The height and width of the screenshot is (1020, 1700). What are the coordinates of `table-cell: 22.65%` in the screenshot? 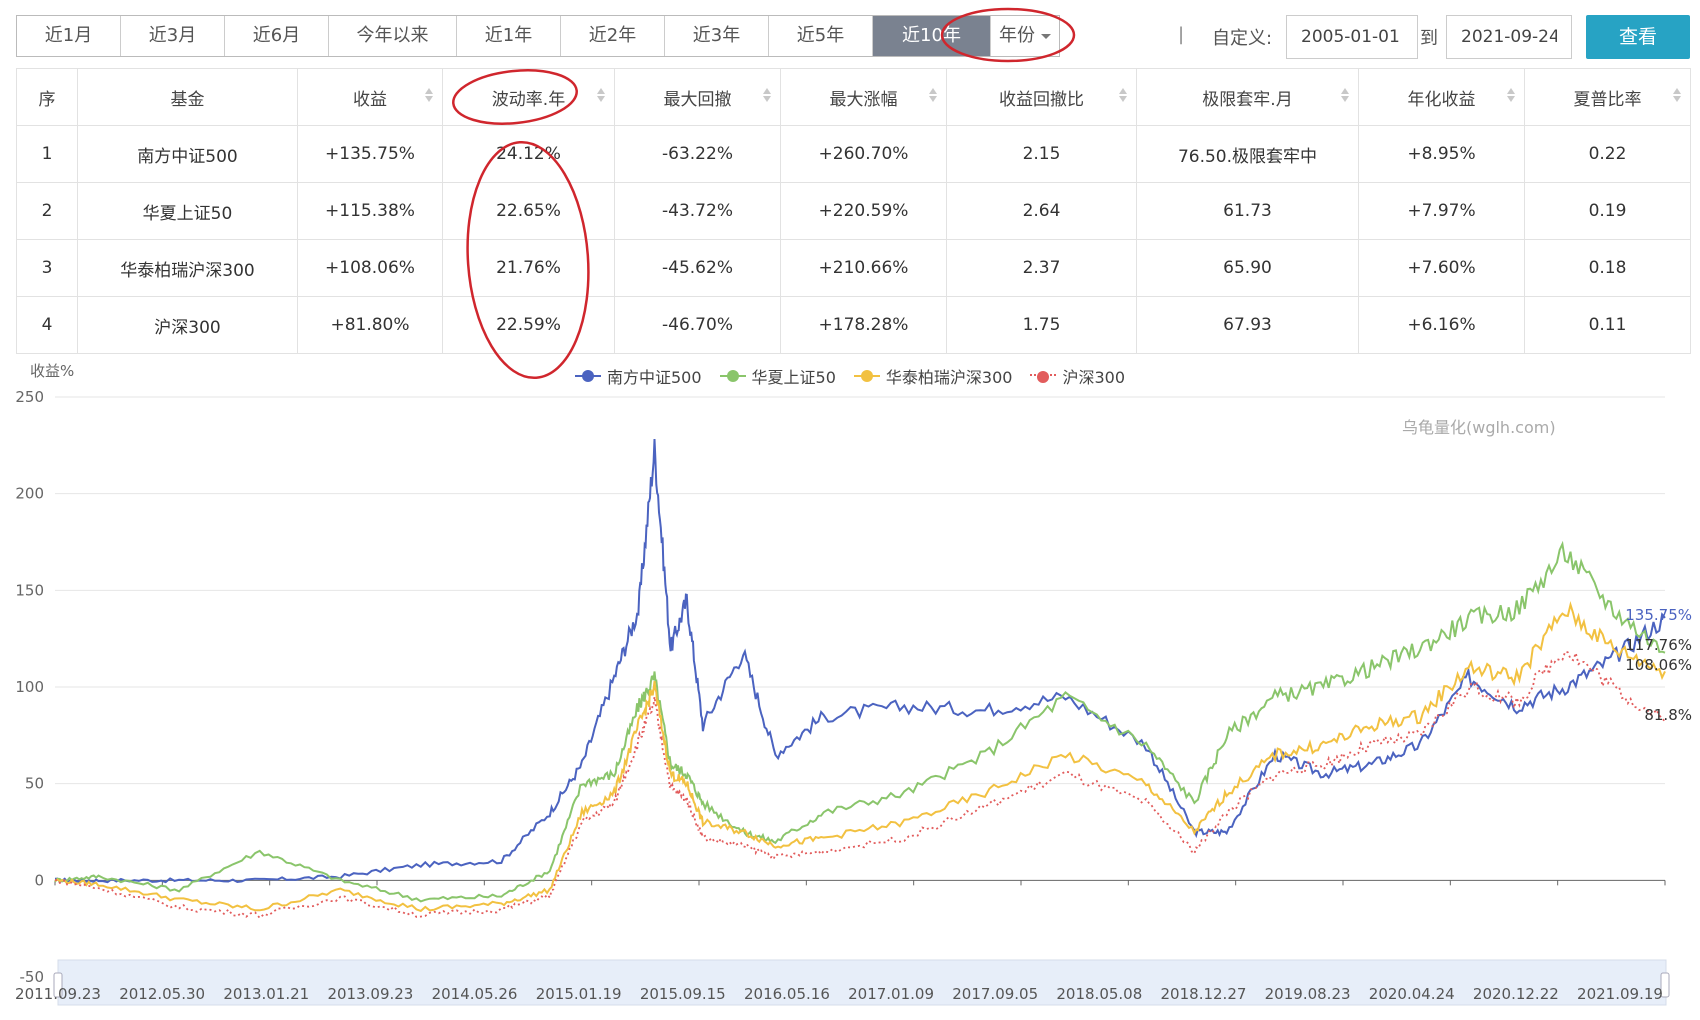 It's located at (528, 211).